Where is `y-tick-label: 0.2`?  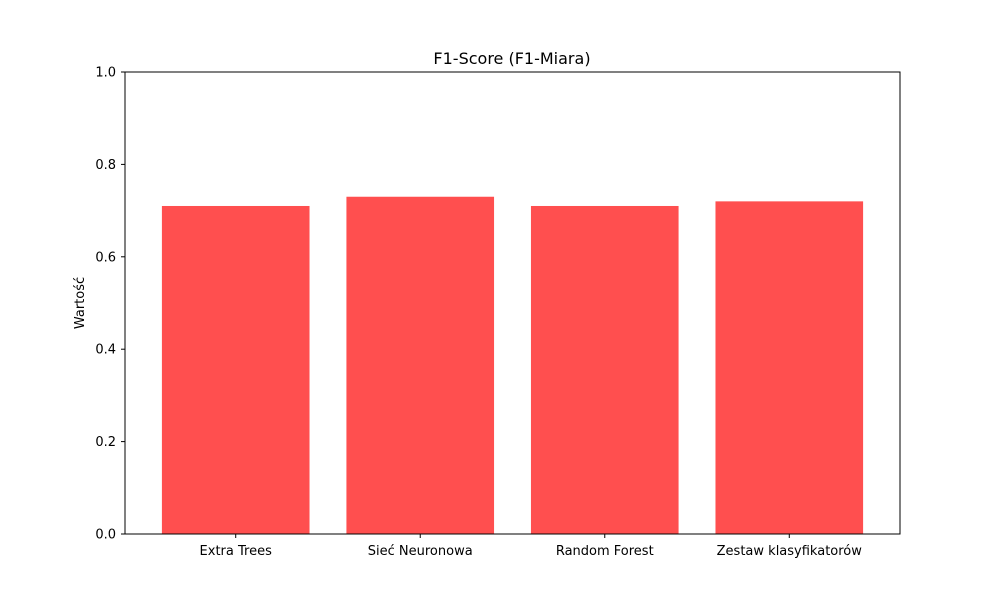 y-tick-label: 0.2 is located at coordinates (105, 442).